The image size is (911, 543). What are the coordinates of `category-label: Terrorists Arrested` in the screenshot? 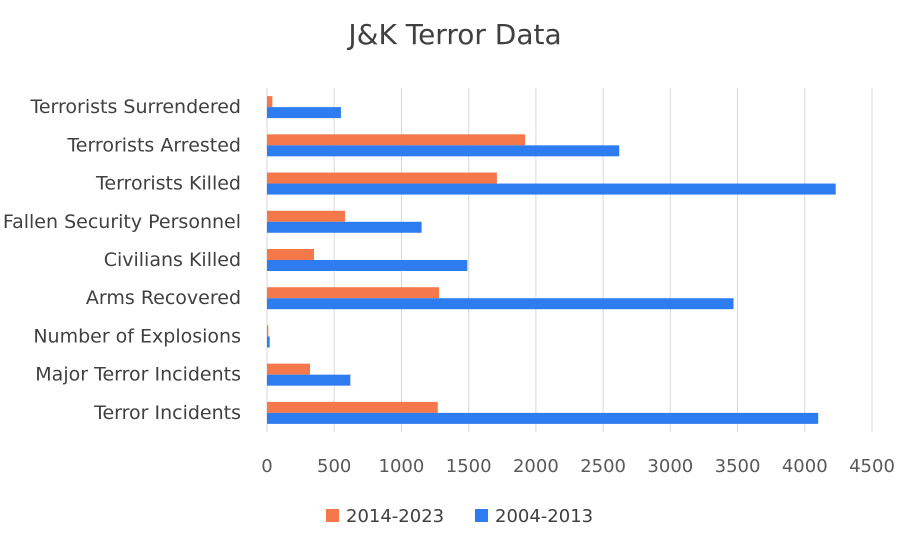 It's located at (153, 145).